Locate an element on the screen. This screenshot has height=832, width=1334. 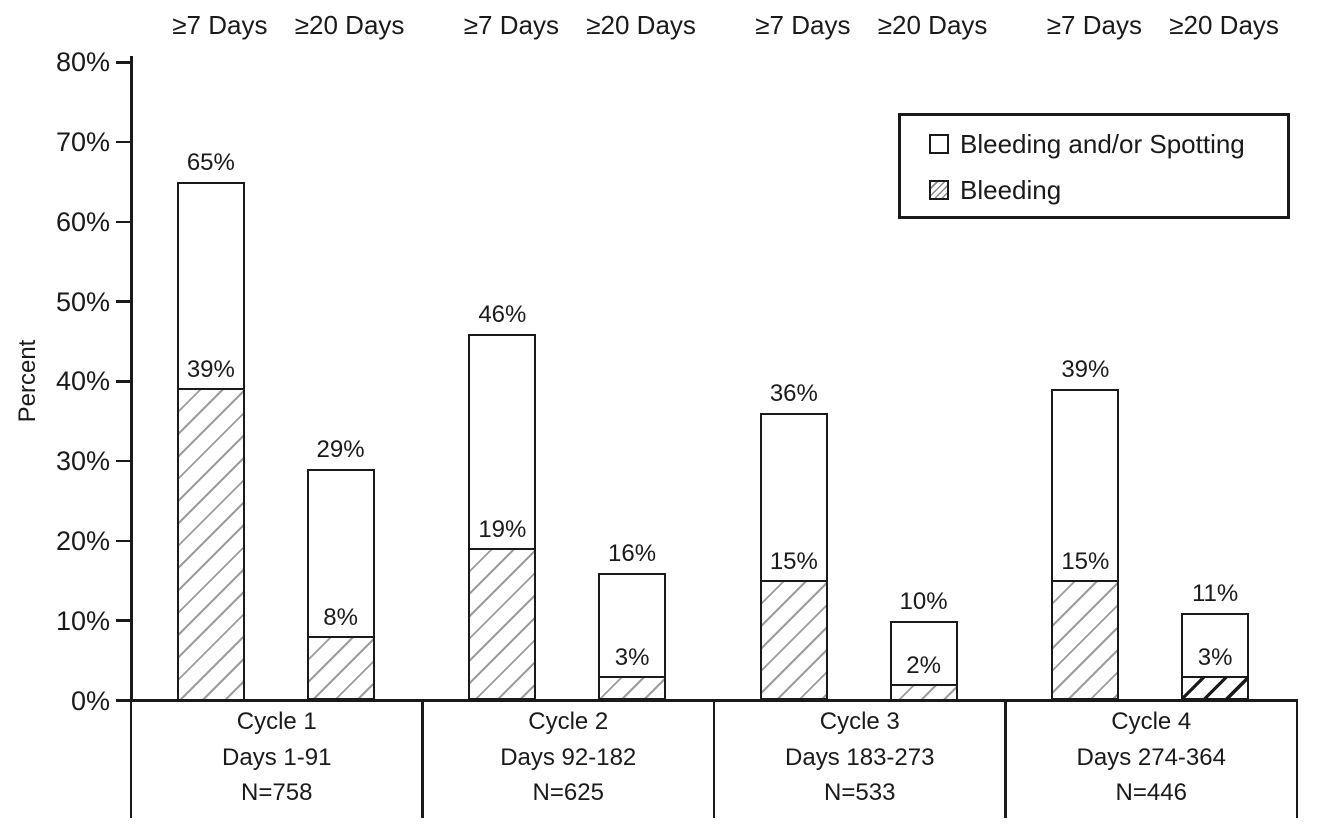
cycle-n-label: N=625 is located at coordinates (568, 792).